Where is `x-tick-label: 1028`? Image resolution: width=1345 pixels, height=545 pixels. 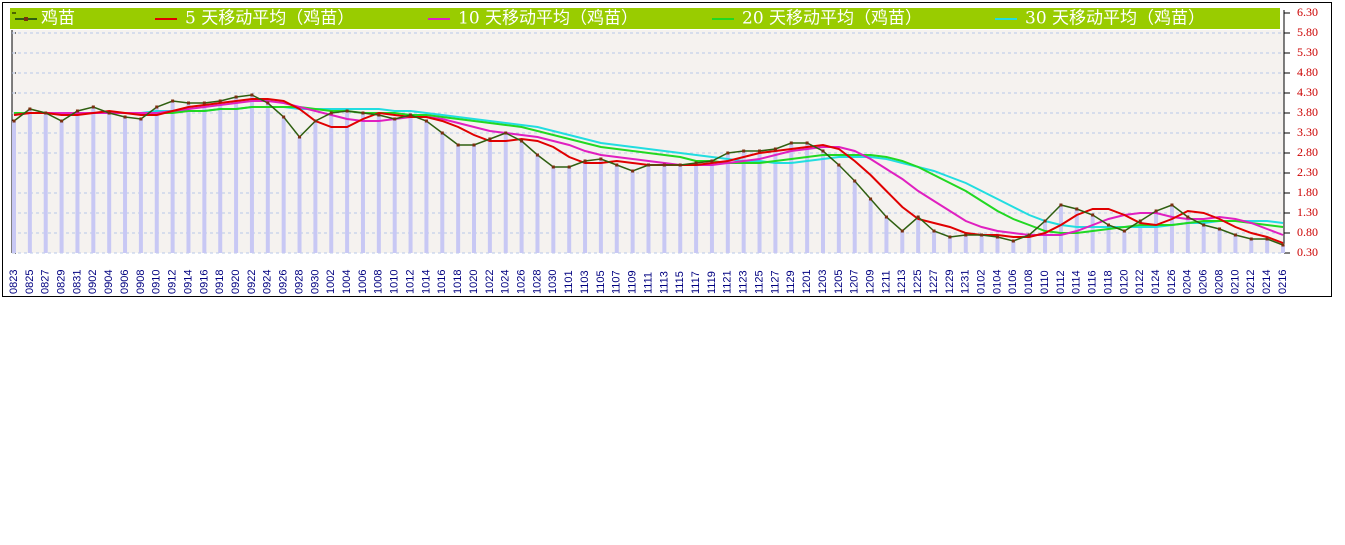
x-tick-label: 1028 is located at coordinates (537, 282).